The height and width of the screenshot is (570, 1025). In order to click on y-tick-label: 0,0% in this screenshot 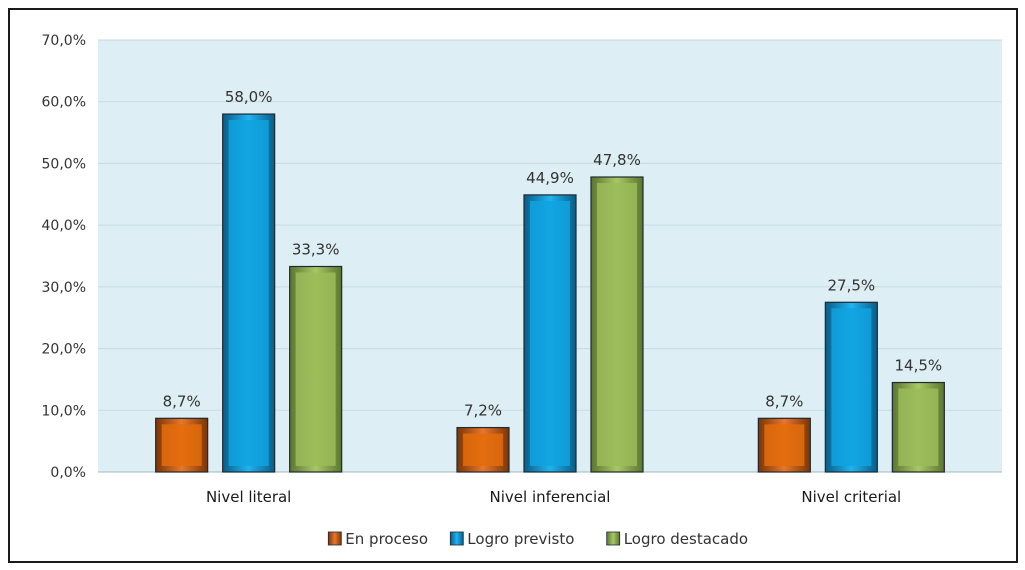, I will do `click(68, 473)`.